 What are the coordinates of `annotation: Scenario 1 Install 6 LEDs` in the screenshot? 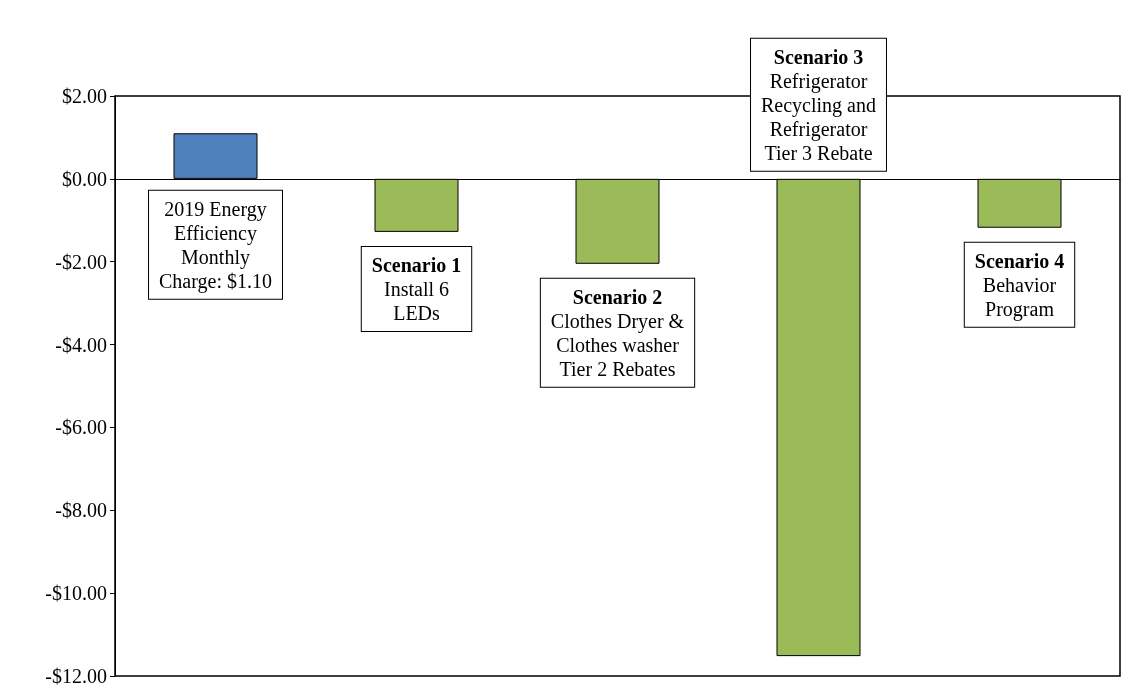 It's located at (416, 288).